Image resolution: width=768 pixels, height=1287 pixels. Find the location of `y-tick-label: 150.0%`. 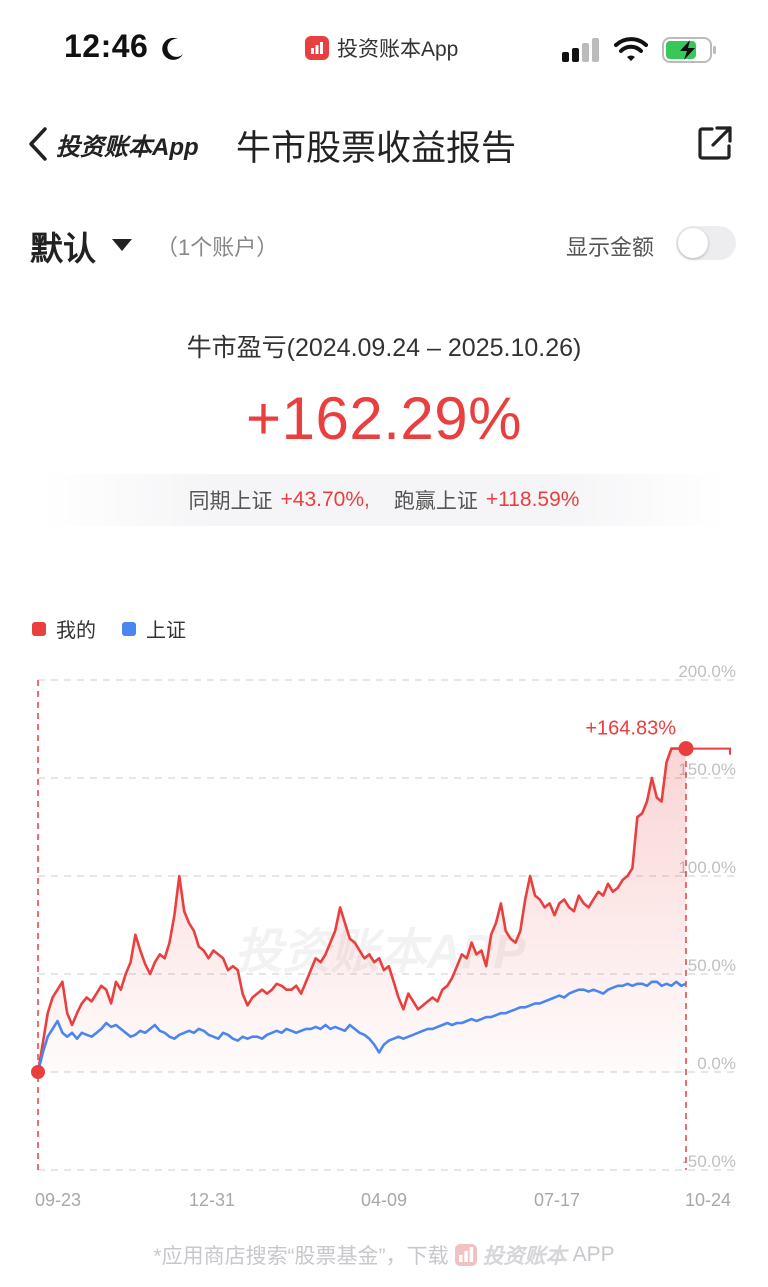

y-tick-label: 150.0% is located at coordinates (707, 769).